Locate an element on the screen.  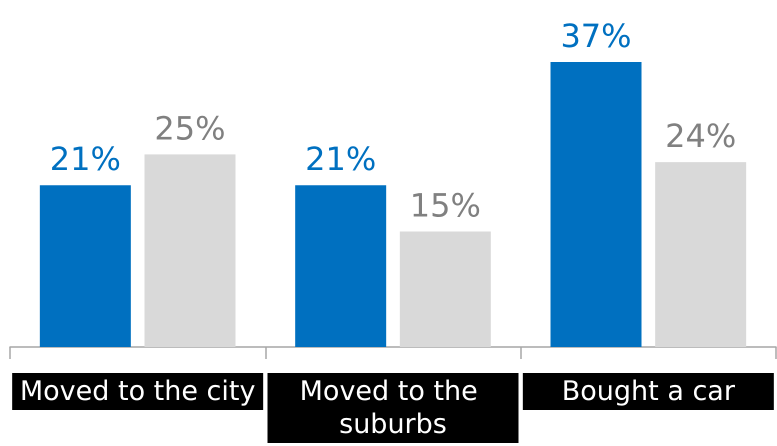
data-label: 37% is located at coordinates (596, 36).